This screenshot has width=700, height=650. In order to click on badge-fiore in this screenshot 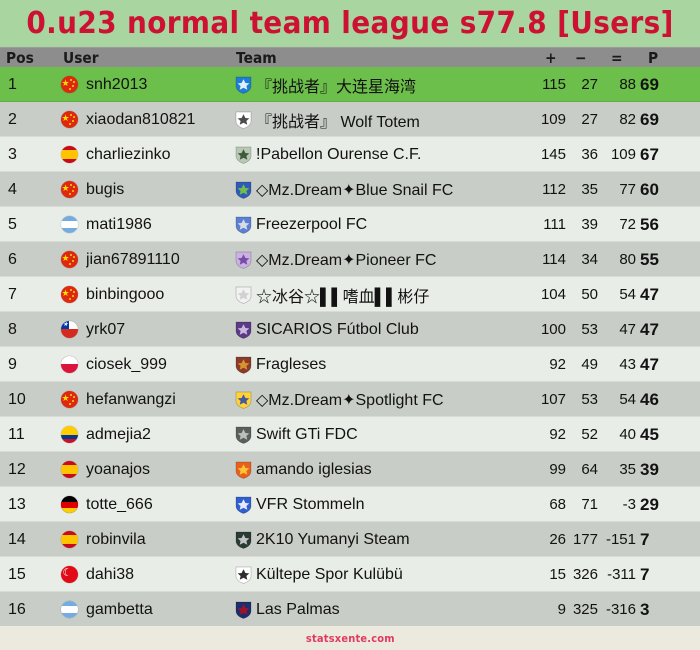, I will do `click(243, 260)`.